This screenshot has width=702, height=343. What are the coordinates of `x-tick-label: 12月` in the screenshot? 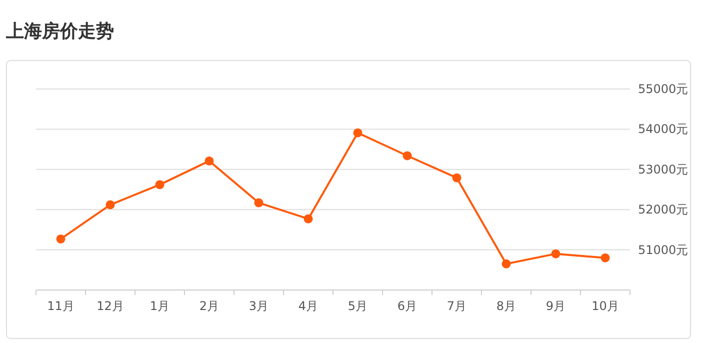 It's located at (110, 306).